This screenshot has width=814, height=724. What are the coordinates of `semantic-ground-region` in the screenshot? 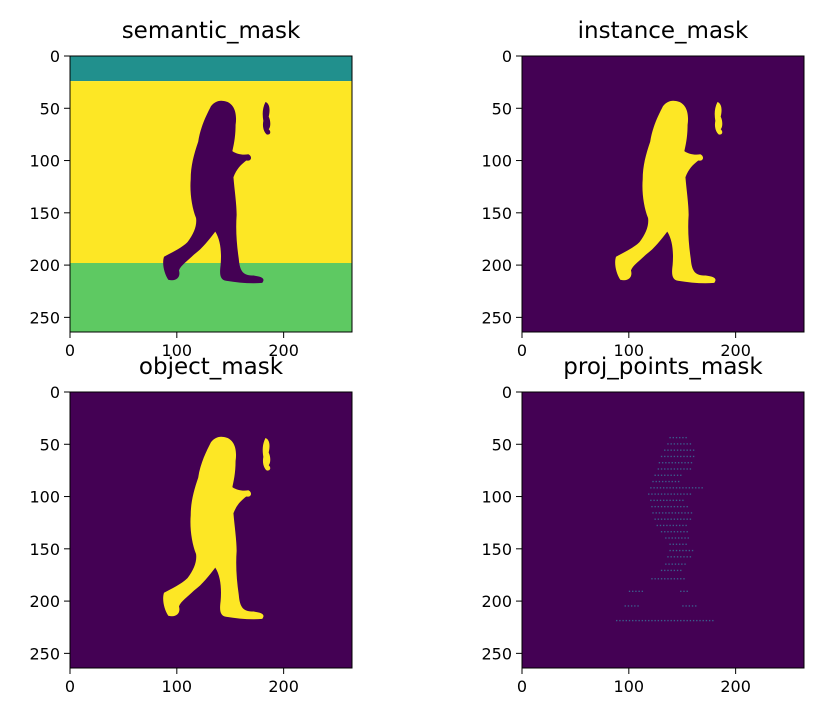 It's located at (211, 298).